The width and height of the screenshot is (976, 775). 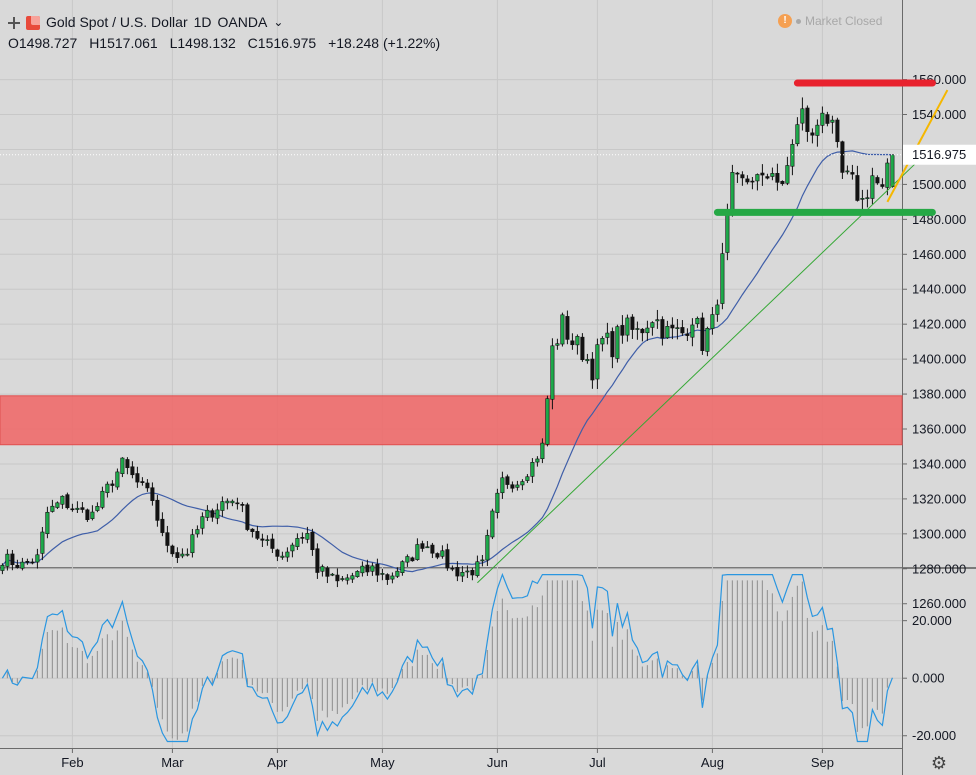 What do you see at coordinates (447, 759) in the screenshot?
I see `time-axis: Feb Mar Apr May Jun Jul Aug Sep` at bounding box center [447, 759].